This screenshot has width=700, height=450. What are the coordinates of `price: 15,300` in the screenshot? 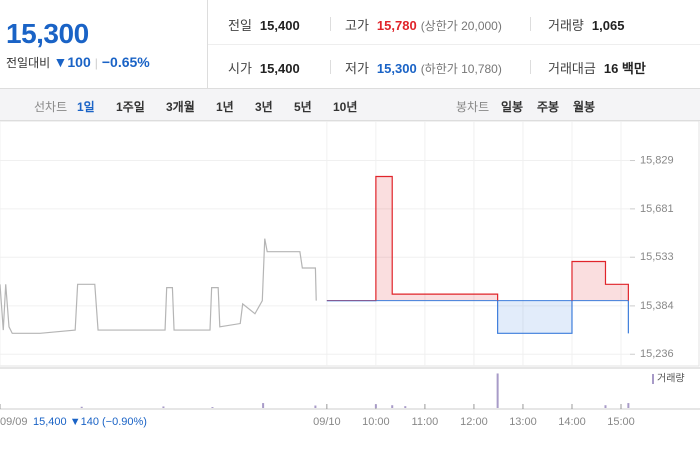 It's located at (47, 33).